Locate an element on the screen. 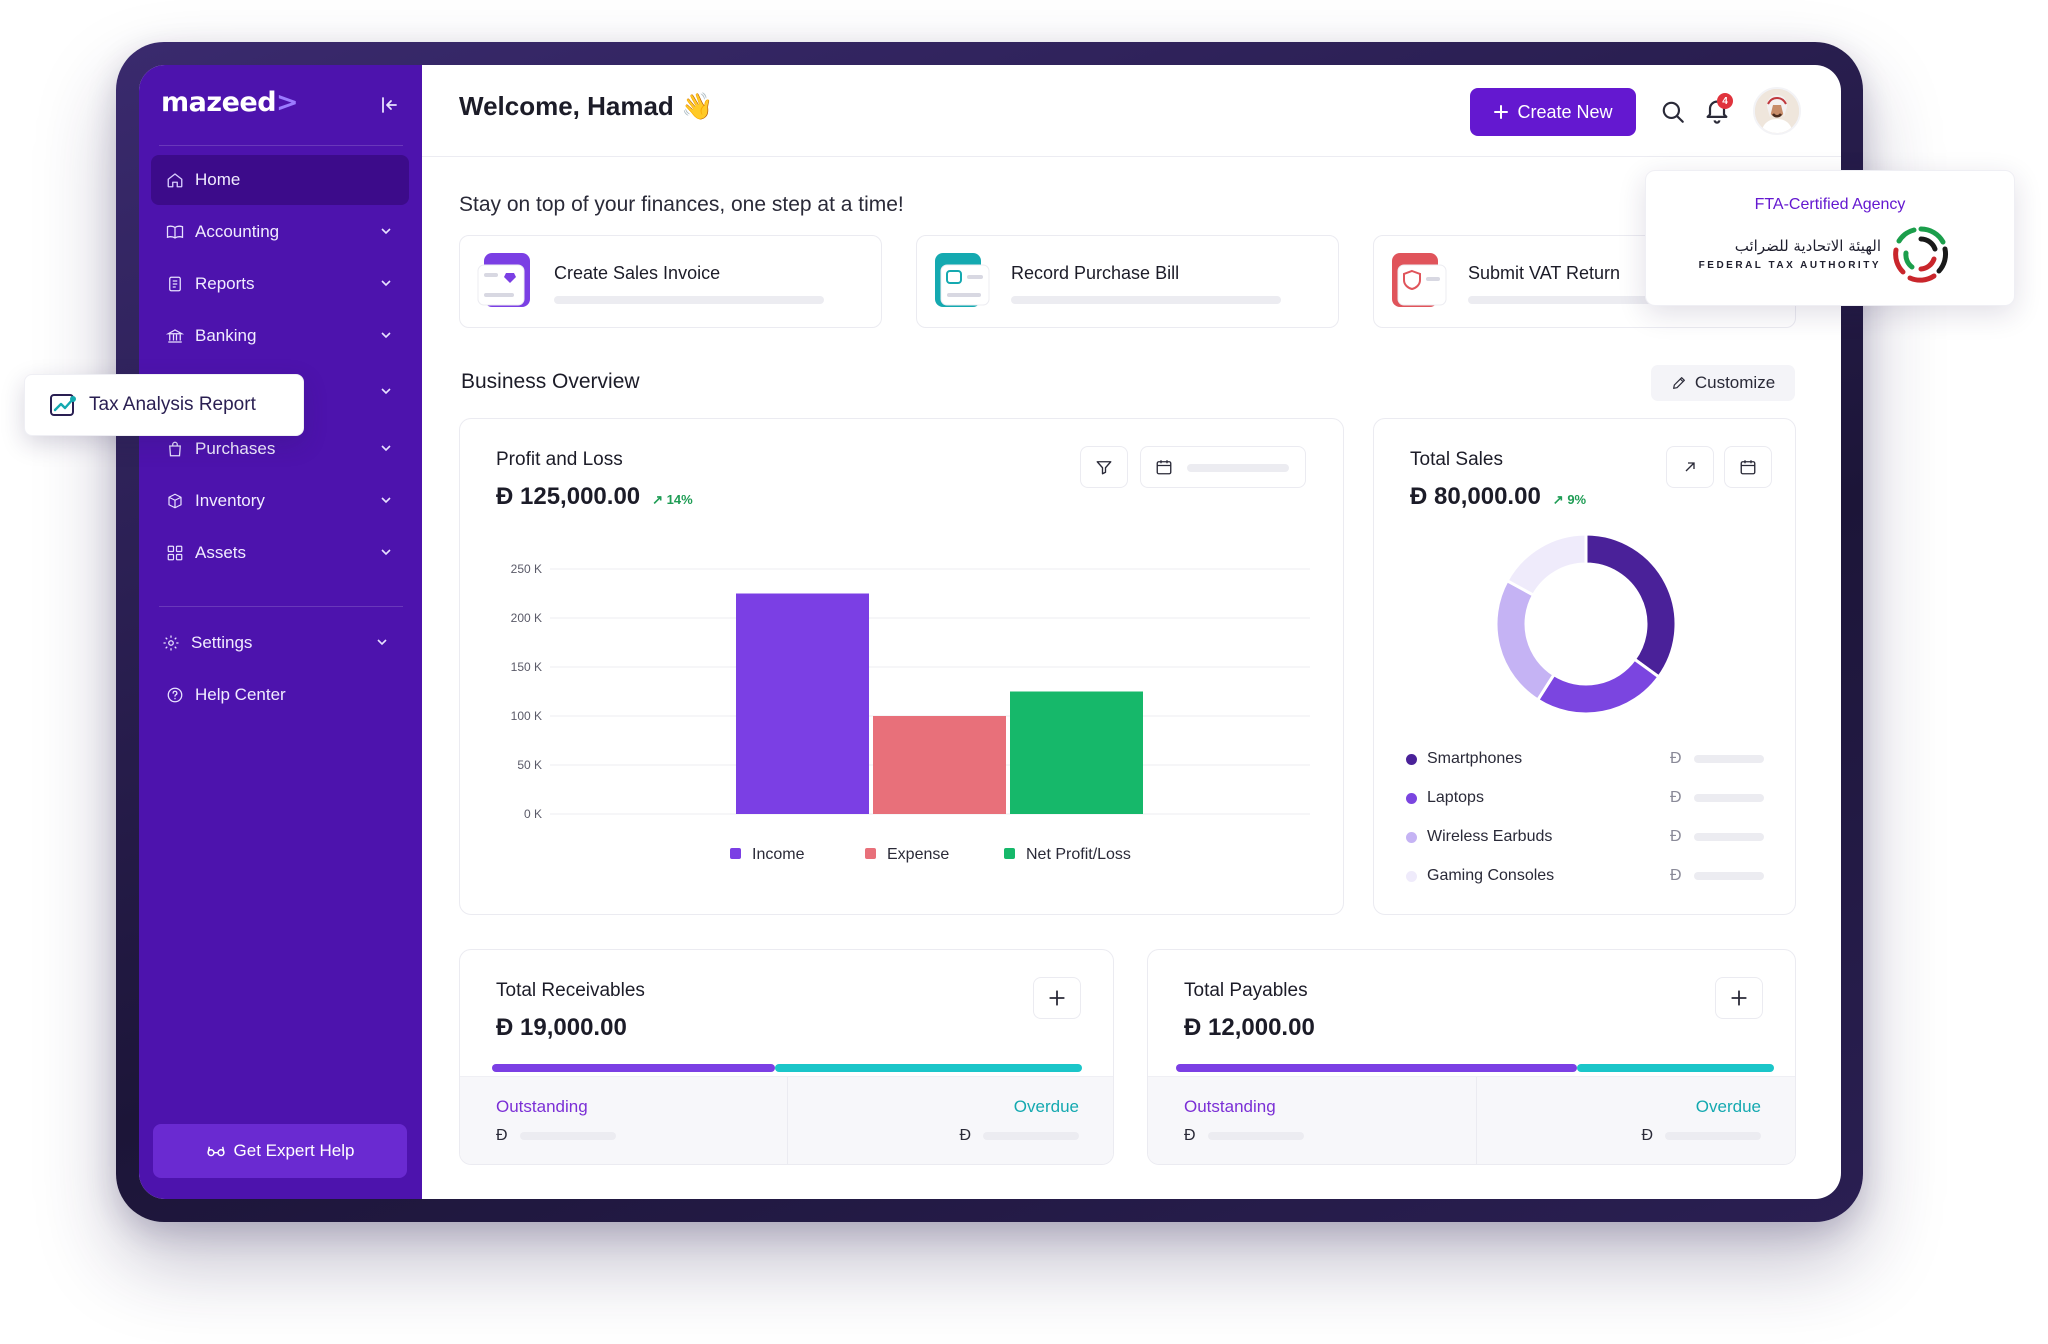 The height and width of the screenshot is (1344, 2048). brand-logo-arrow: > is located at coordinates (287, 102).